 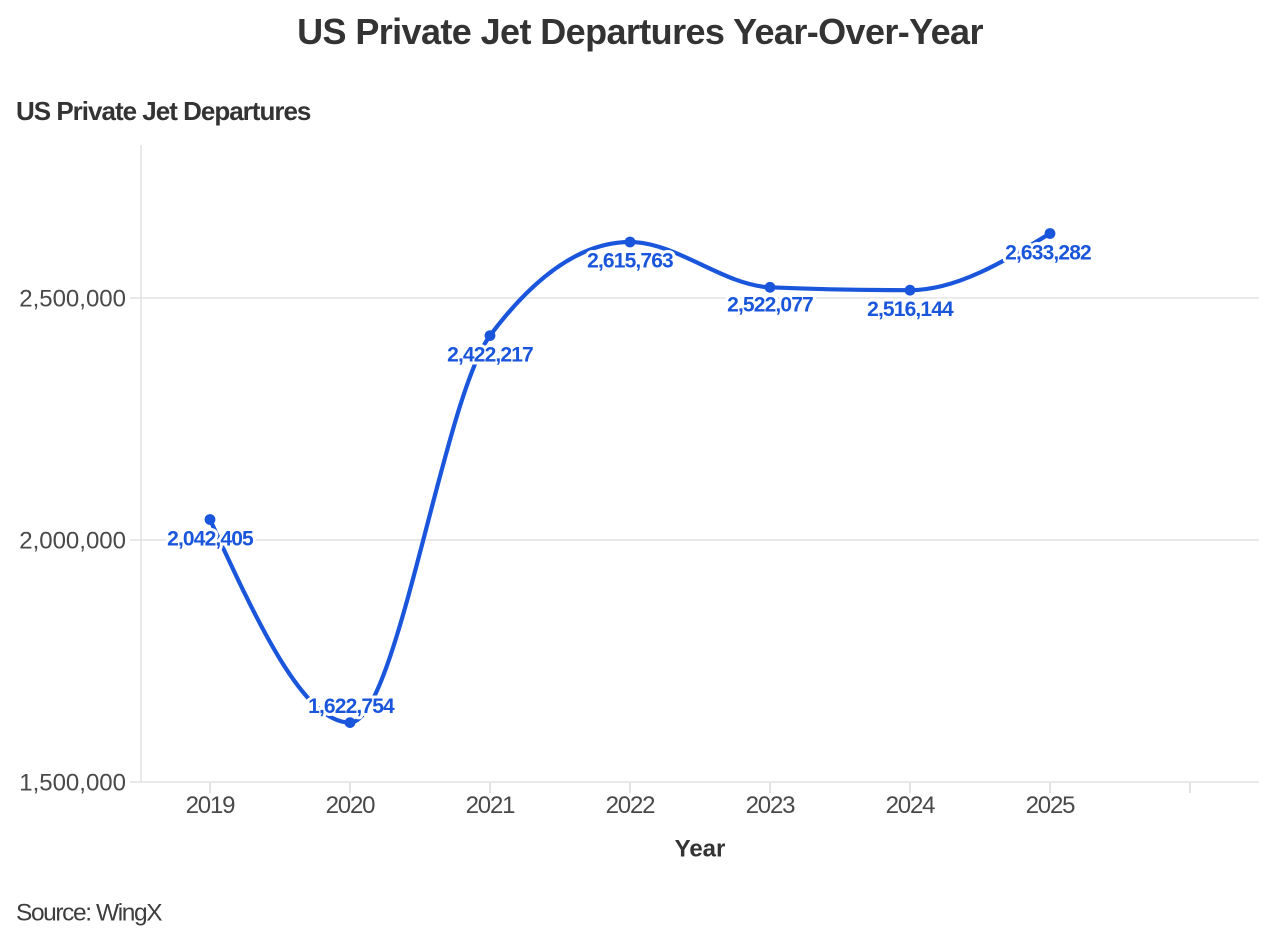 What do you see at coordinates (210, 538) in the screenshot?
I see `svg-text: 2,042,405` at bounding box center [210, 538].